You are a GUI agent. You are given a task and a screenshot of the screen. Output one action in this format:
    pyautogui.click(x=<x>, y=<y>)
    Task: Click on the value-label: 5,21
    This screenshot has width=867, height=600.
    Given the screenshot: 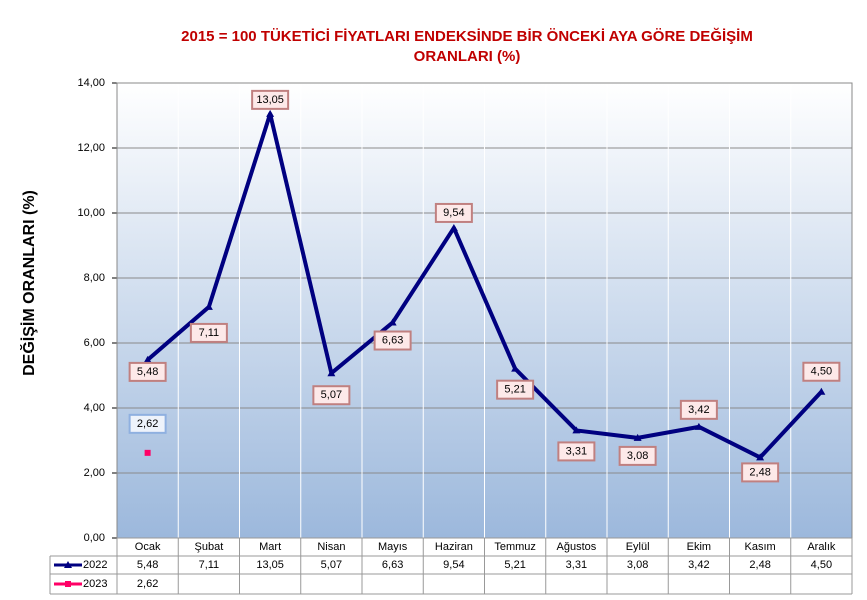 What is the action you would take?
    pyautogui.click(x=514, y=390)
    